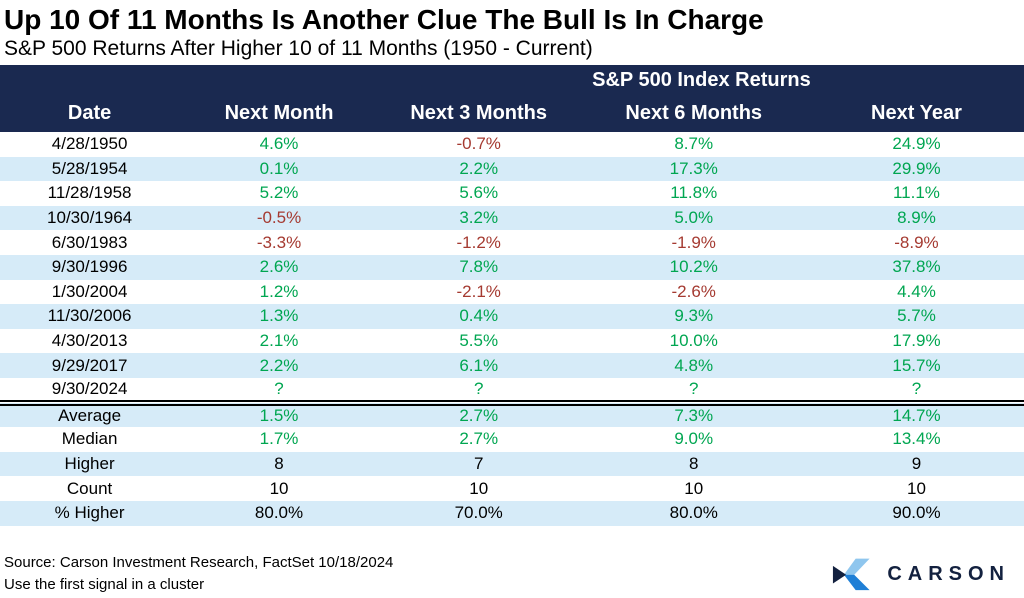 The height and width of the screenshot is (598, 1024). Describe the element at coordinates (478, 291) in the screenshot. I see `value-cell: -2.1%` at that location.